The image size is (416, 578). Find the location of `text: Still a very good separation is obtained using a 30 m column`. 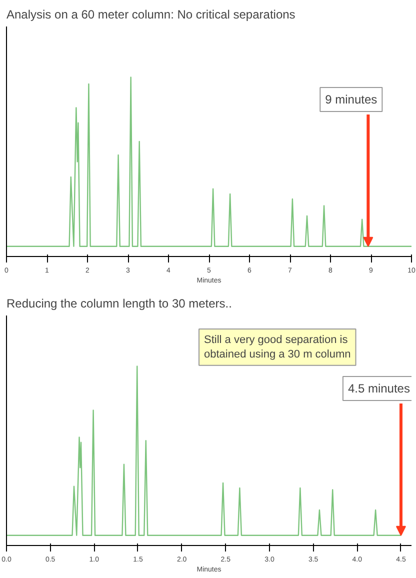

text: Still a very good separation is obtained using a 30 m column is located at coordinates (277, 347).